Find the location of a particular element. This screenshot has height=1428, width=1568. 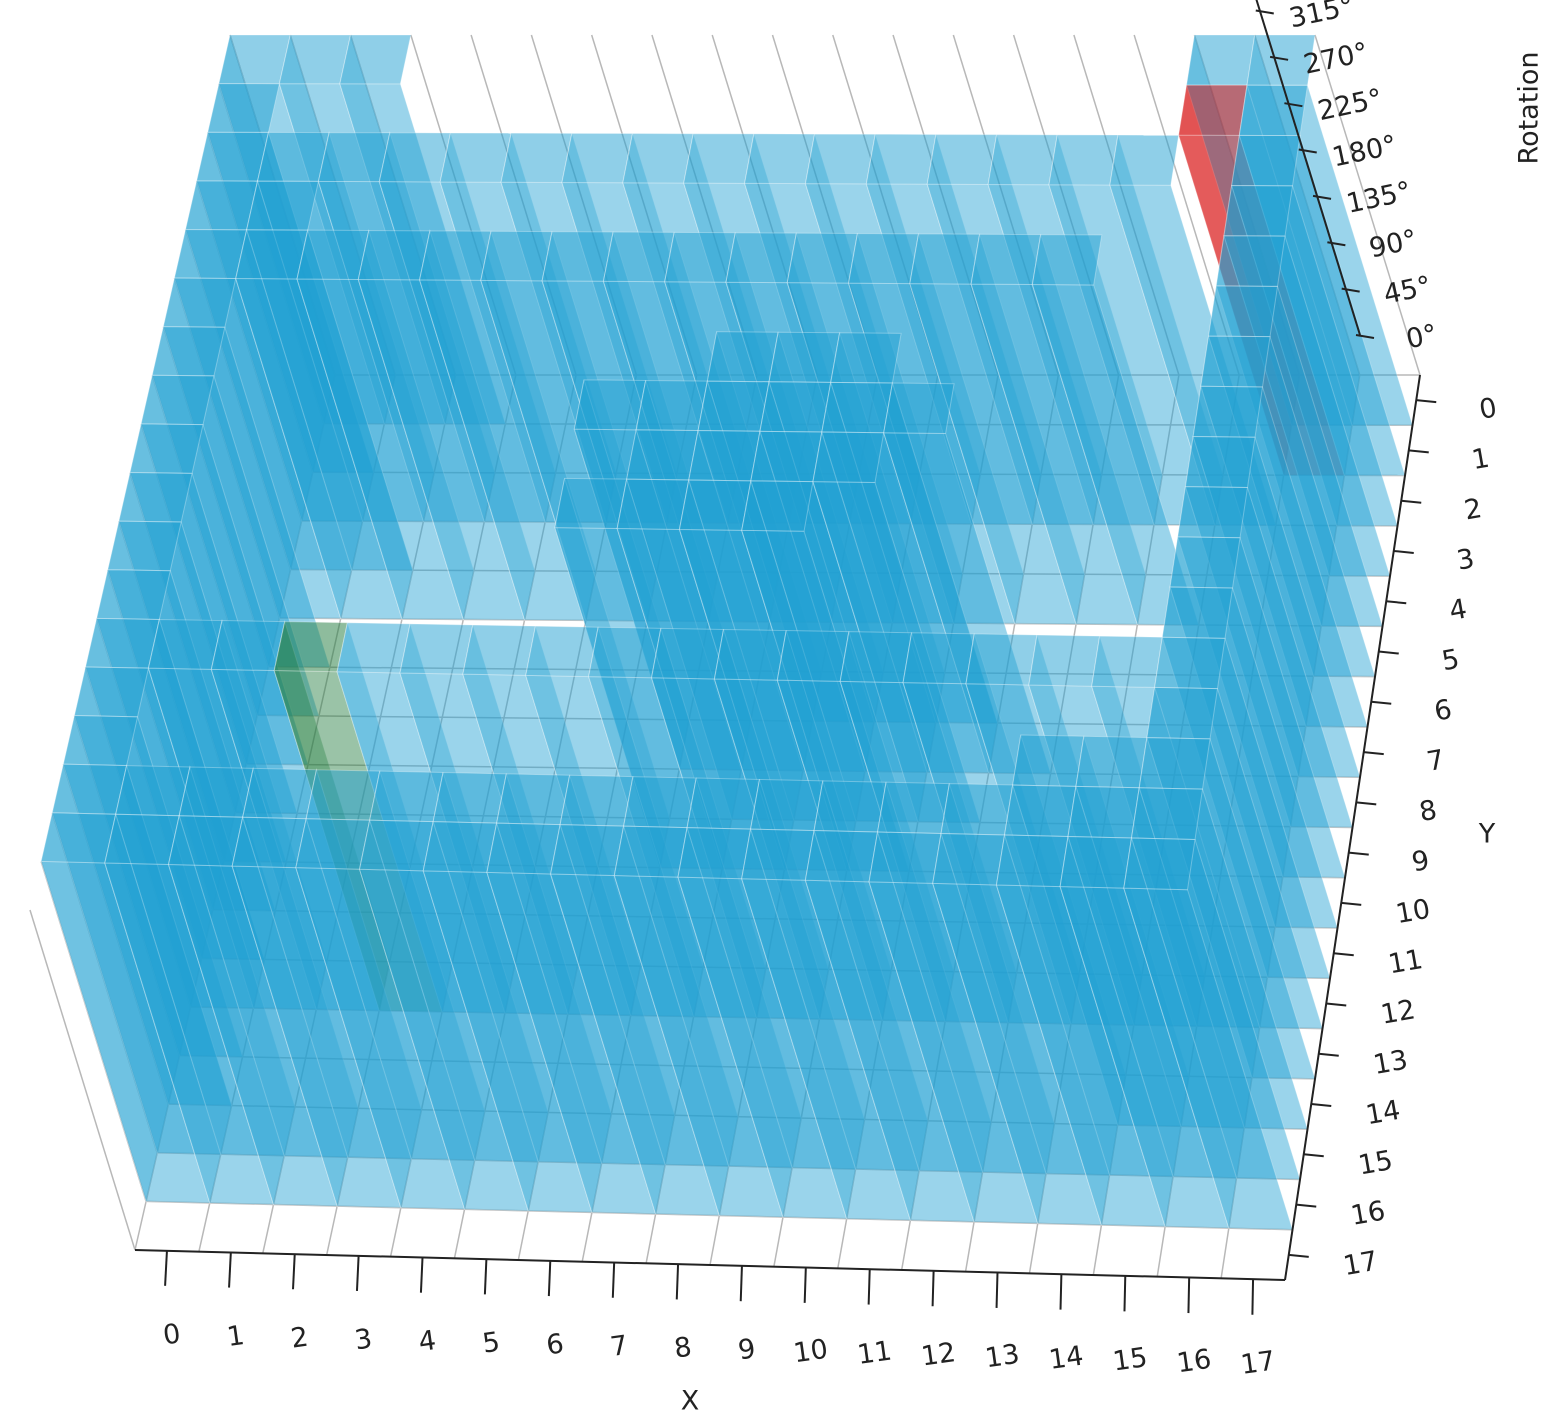

x-tick-label: 12 is located at coordinates (938, 1354).